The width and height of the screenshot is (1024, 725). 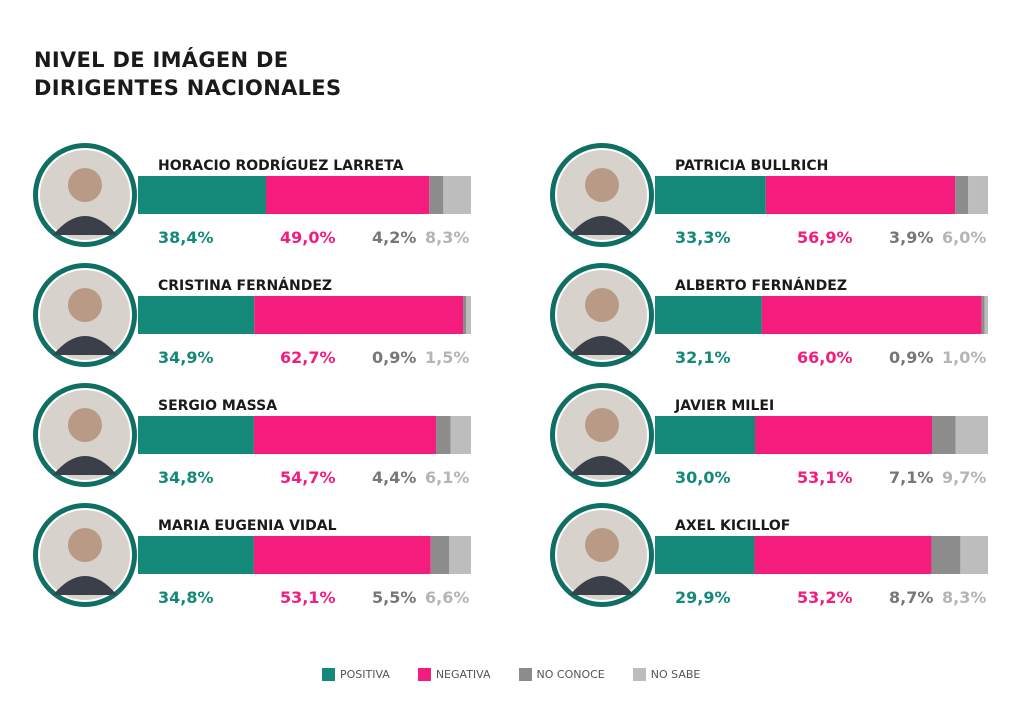 What do you see at coordinates (247, 526) in the screenshot?
I see `name-label-maria-eugenia-vidal: MARIA EUGENIA VIDAL` at bounding box center [247, 526].